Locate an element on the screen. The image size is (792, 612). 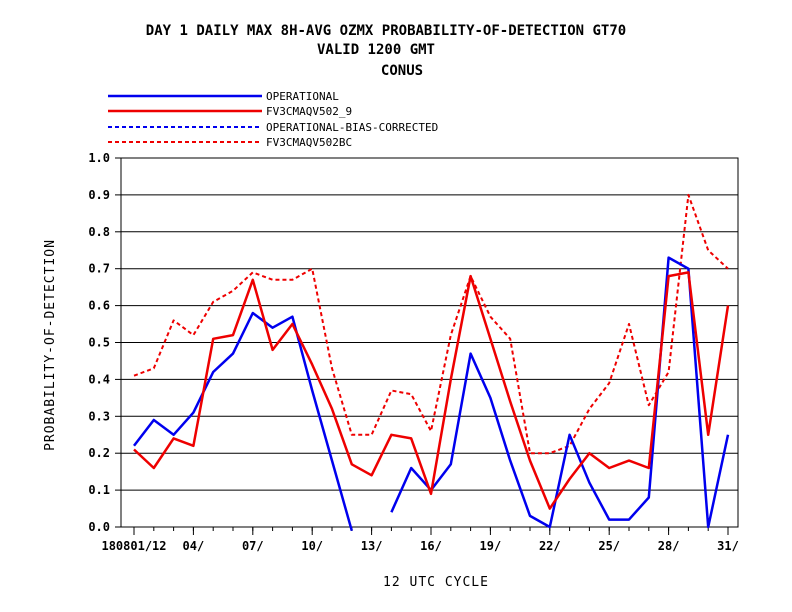
x-tick-label: 10/ is located at coordinates (312, 546).